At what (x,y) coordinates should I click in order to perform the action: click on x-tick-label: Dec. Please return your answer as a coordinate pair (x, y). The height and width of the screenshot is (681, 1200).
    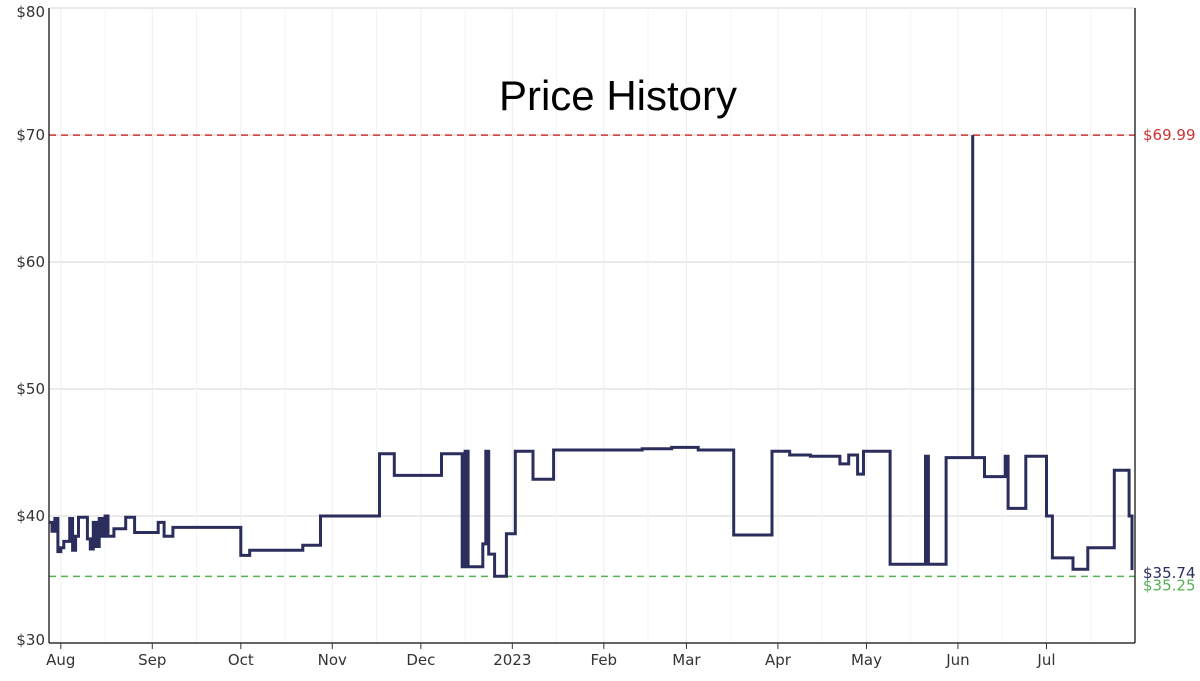
    Looking at the image, I should click on (420, 660).